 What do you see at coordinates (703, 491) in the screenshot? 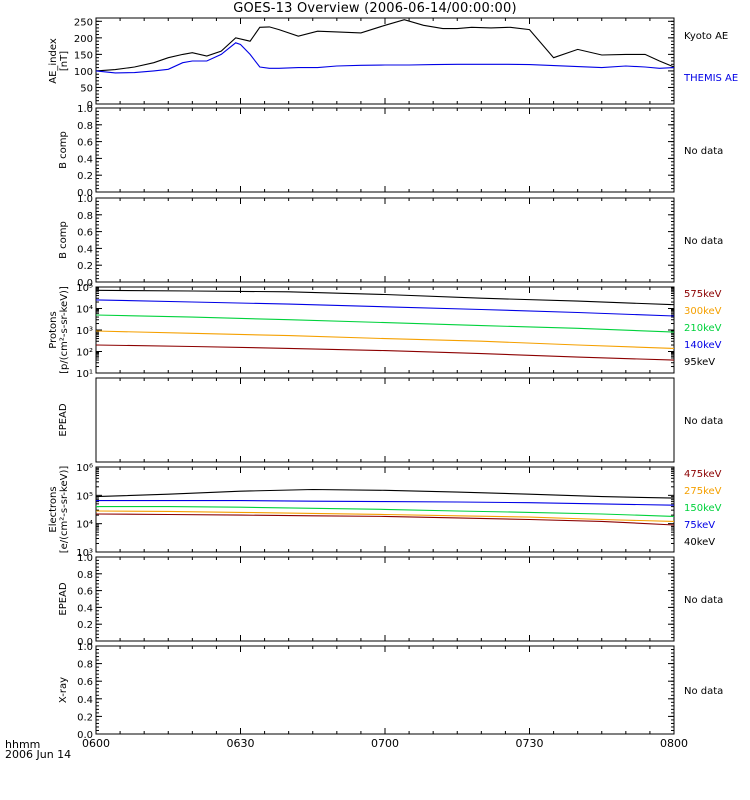
I see `legend-275kev: 275keV` at bounding box center [703, 491].